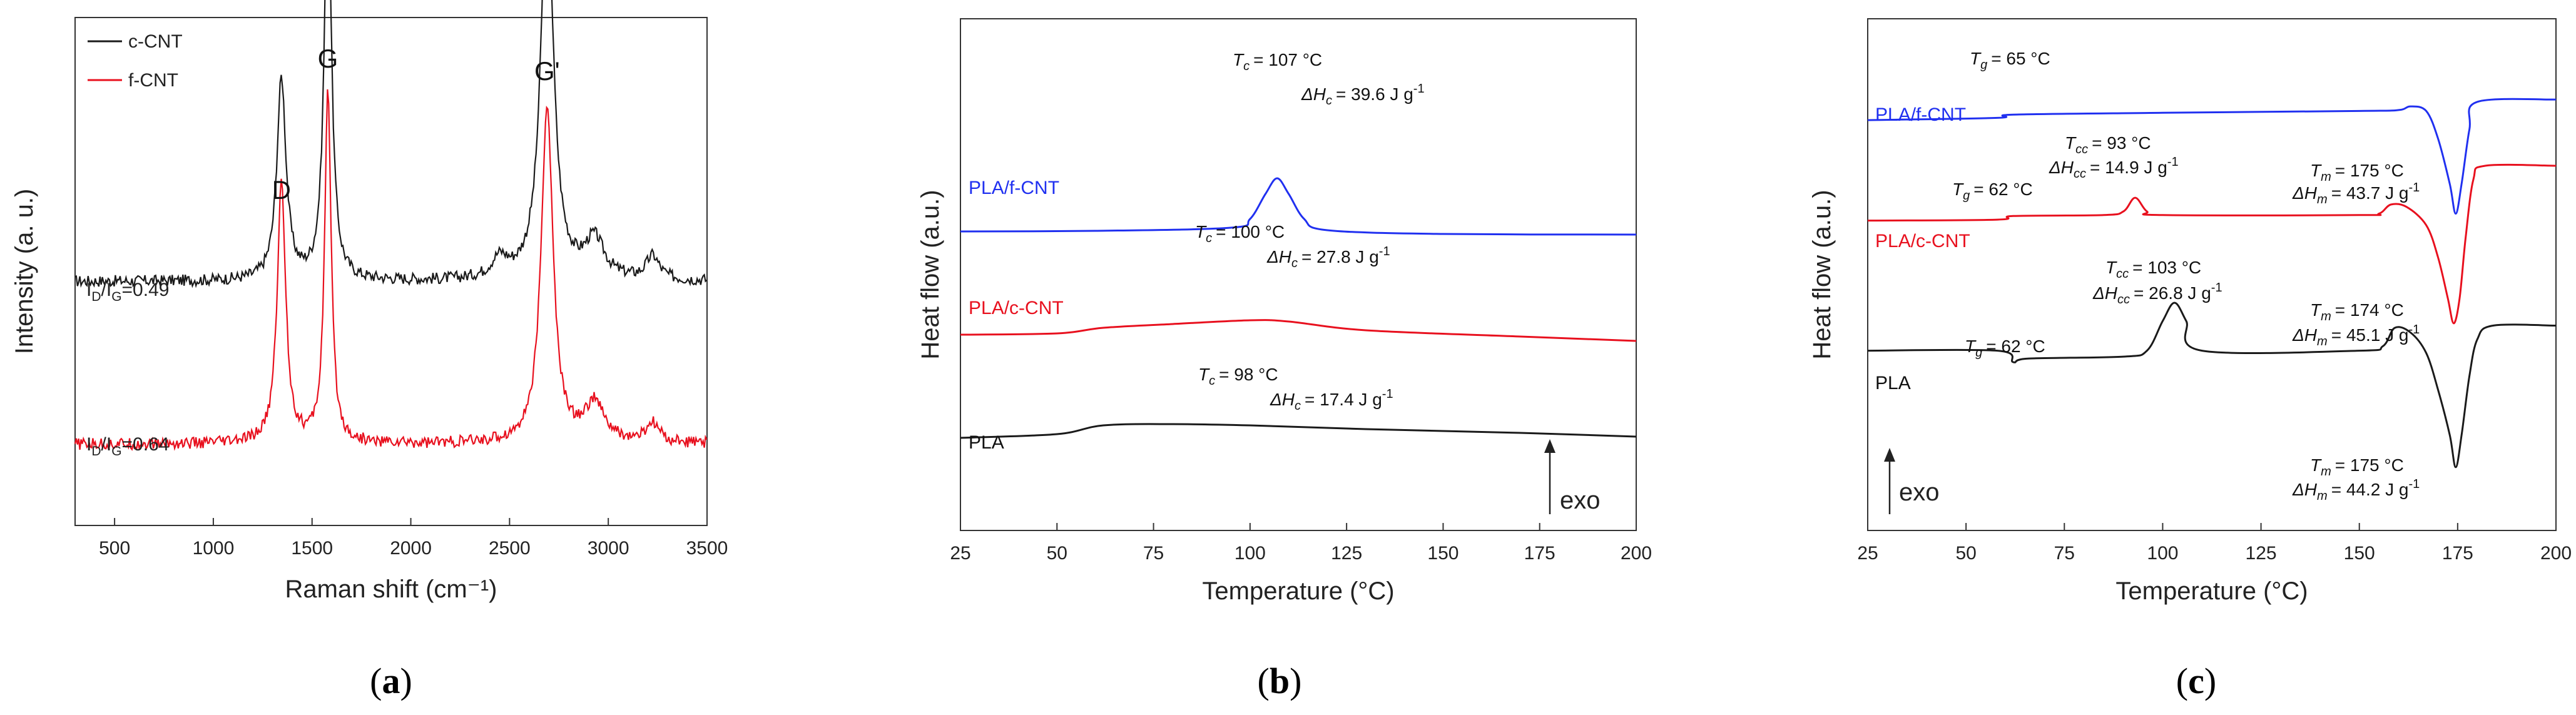 This screenshot has height=715, width=2576. I want to click on exo-arrow-b: exo, so click(1572, 476).